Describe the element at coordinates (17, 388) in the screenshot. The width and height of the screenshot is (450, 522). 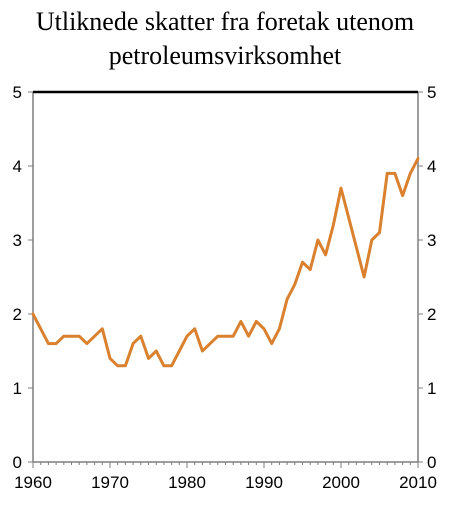
I see `y-tick-label-left: 1` at that location.